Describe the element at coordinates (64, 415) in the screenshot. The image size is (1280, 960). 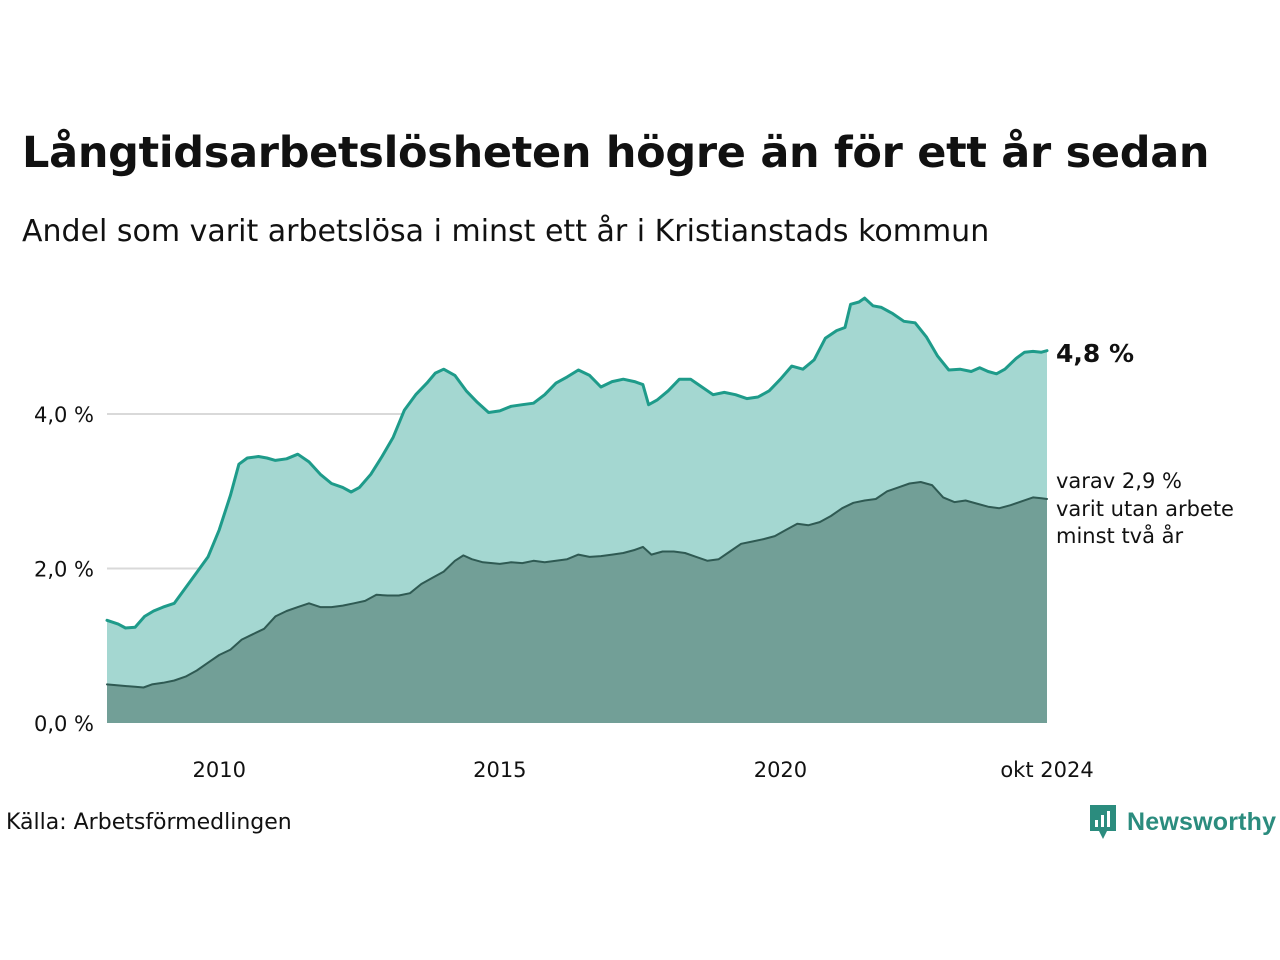
I see `y-tick-label: 4,0 %` at that location.